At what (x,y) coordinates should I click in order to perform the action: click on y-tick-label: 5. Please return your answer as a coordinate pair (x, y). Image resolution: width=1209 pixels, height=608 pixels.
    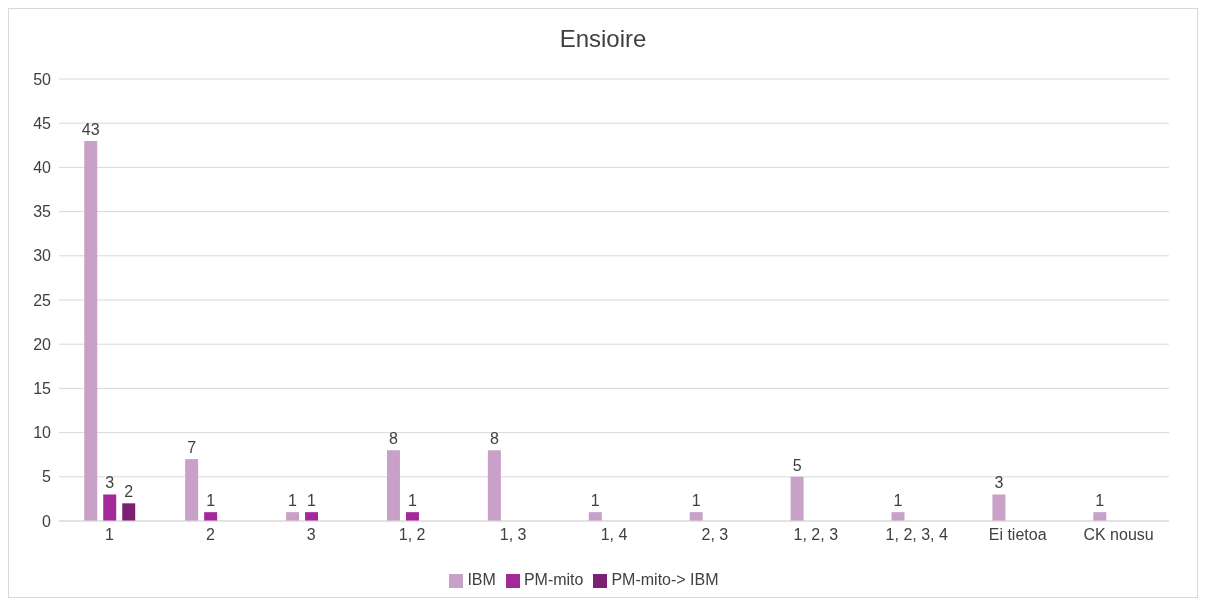
    Looking at the image, I should click on (47, 477).